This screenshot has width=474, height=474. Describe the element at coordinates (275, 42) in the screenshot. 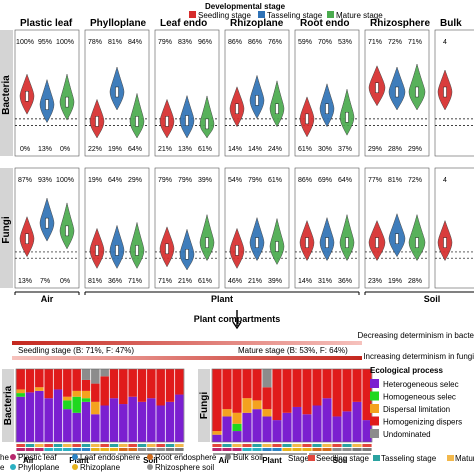

I see `top-percent-label: 76%` at that location.